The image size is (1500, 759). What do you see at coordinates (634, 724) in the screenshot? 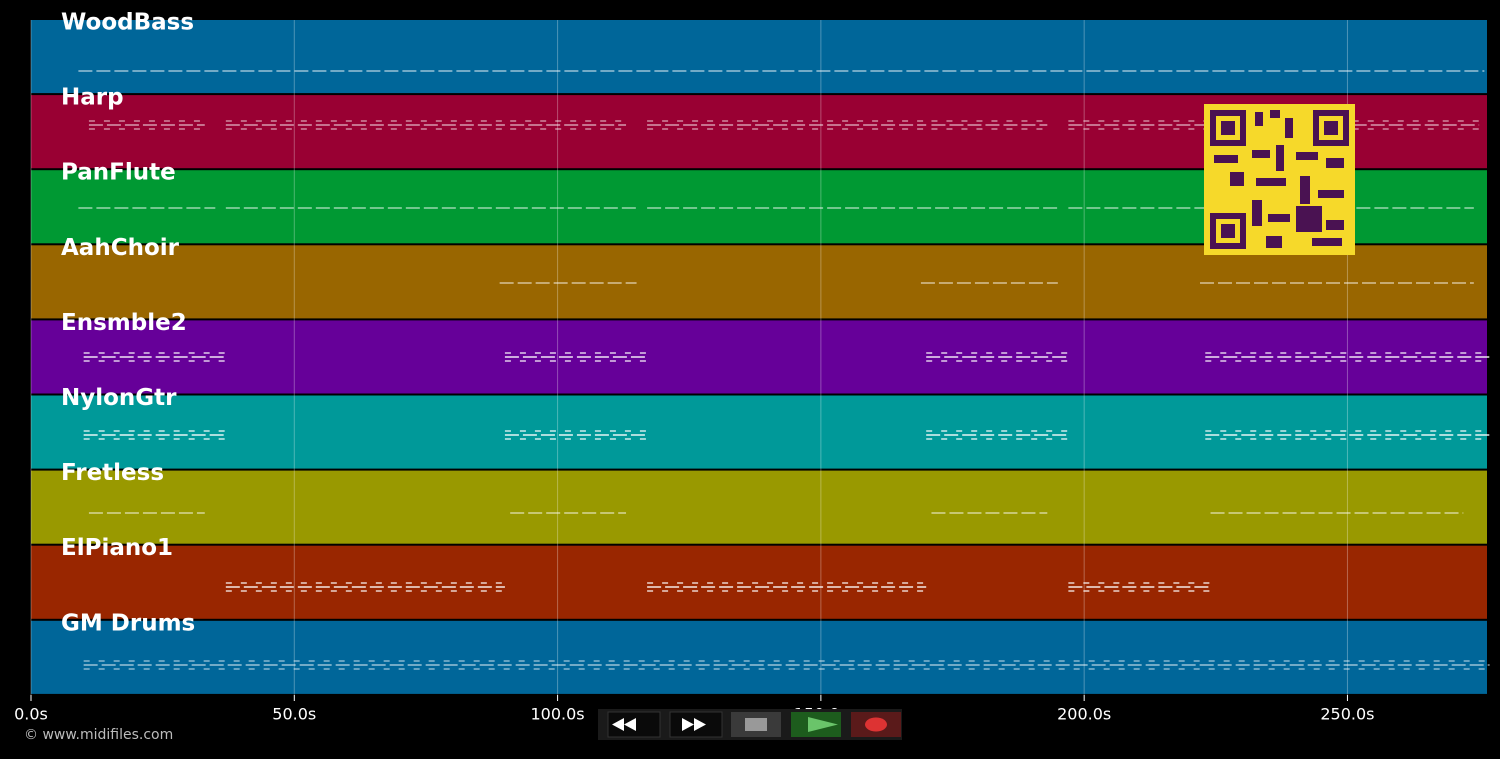
I see `rewind-button` at bounding box center [634, 724].